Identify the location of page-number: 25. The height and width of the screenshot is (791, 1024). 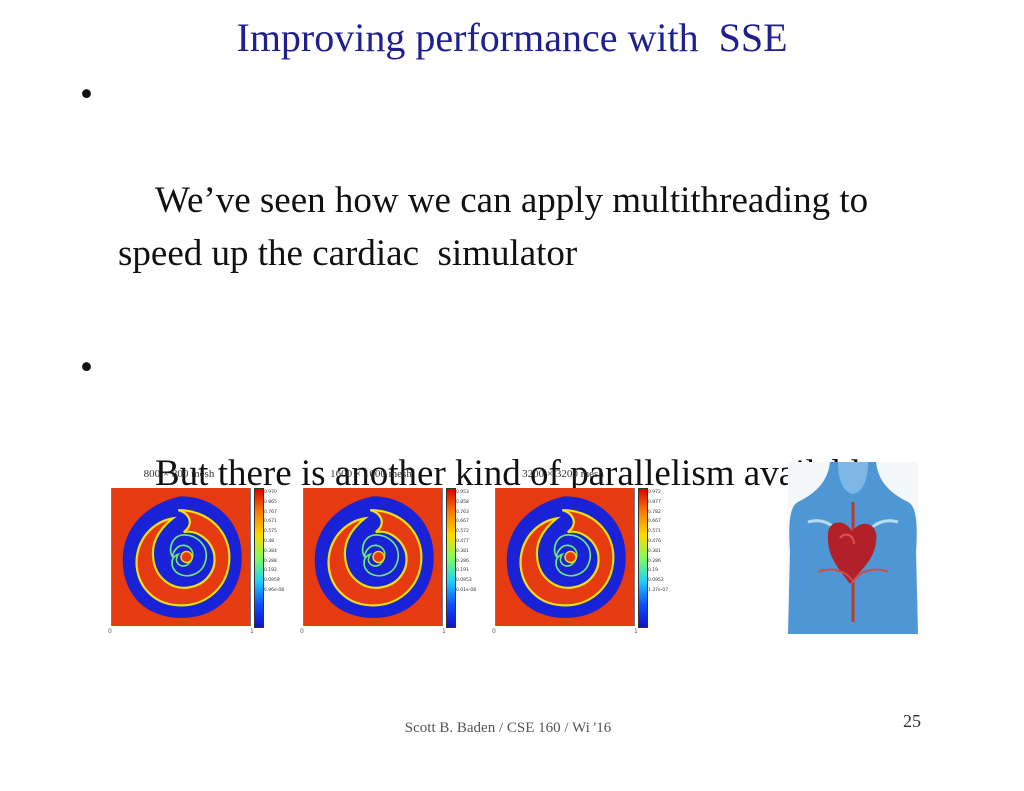
(912, 721).